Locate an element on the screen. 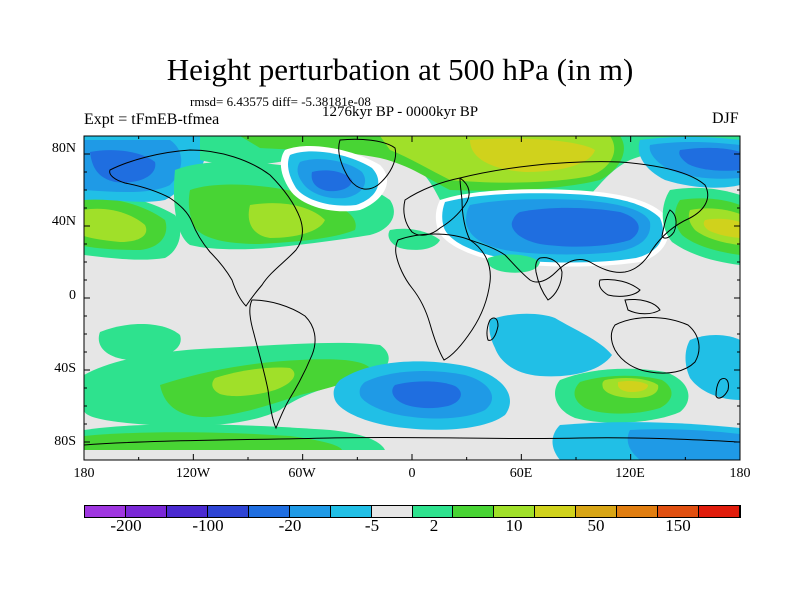 This screenshot has height=600, width=800. season-label: DJF is located at coordinates (725, 118).